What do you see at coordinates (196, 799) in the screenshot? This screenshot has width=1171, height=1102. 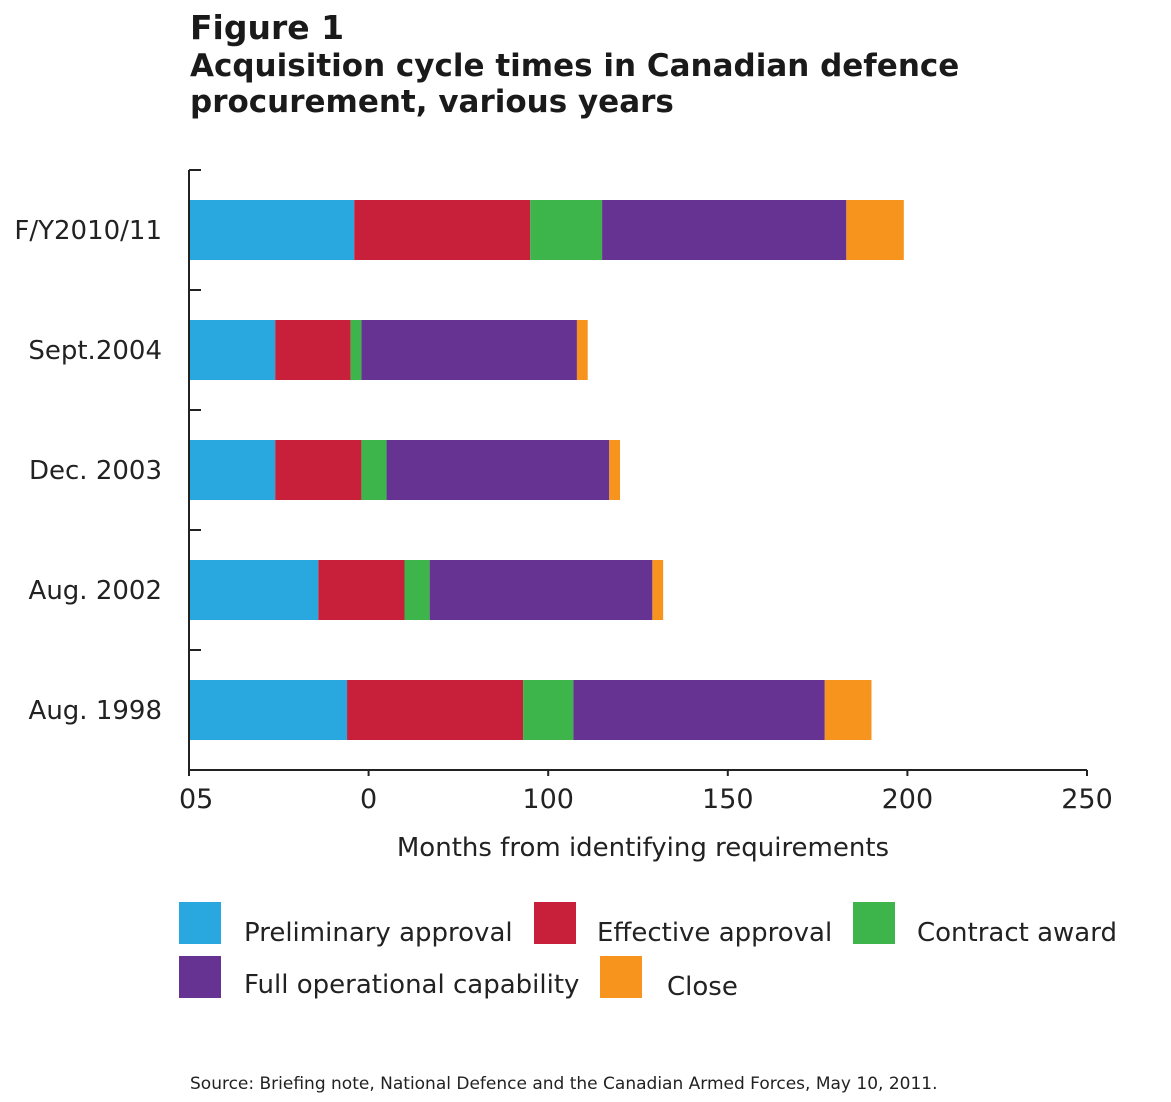 I see `x-tick-label: 05` at bounding box center [196, 799].